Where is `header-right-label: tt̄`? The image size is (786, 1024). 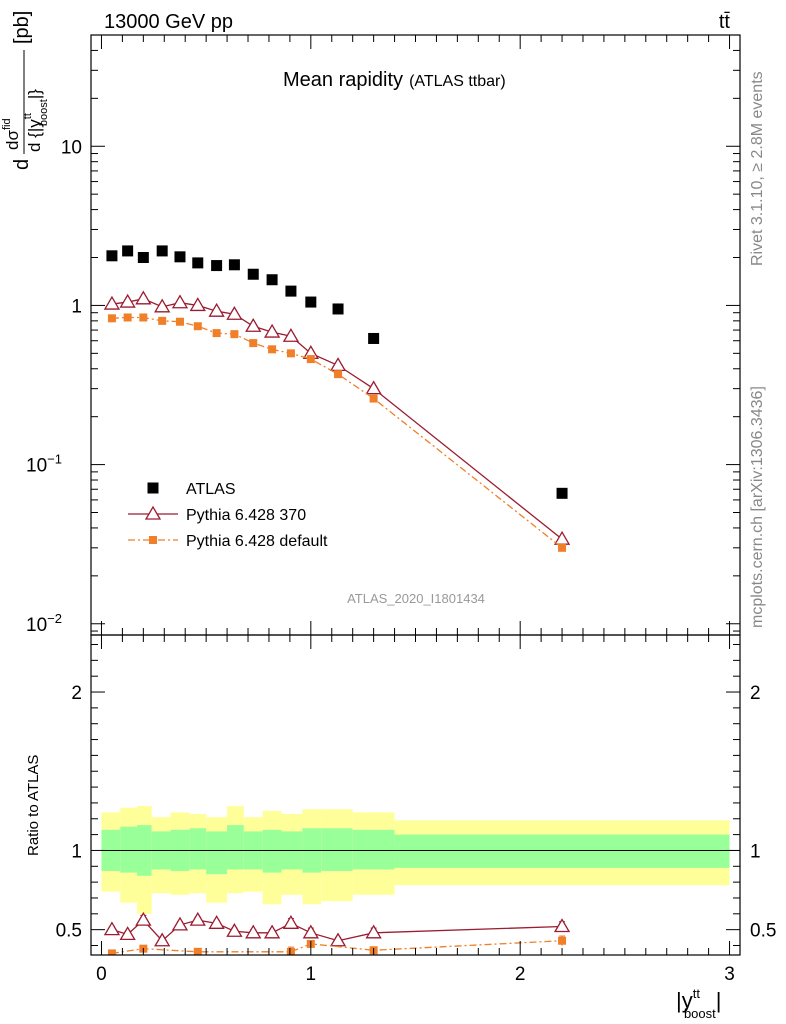
header-right-label: tt̄ is located at coordinates (725, 22).